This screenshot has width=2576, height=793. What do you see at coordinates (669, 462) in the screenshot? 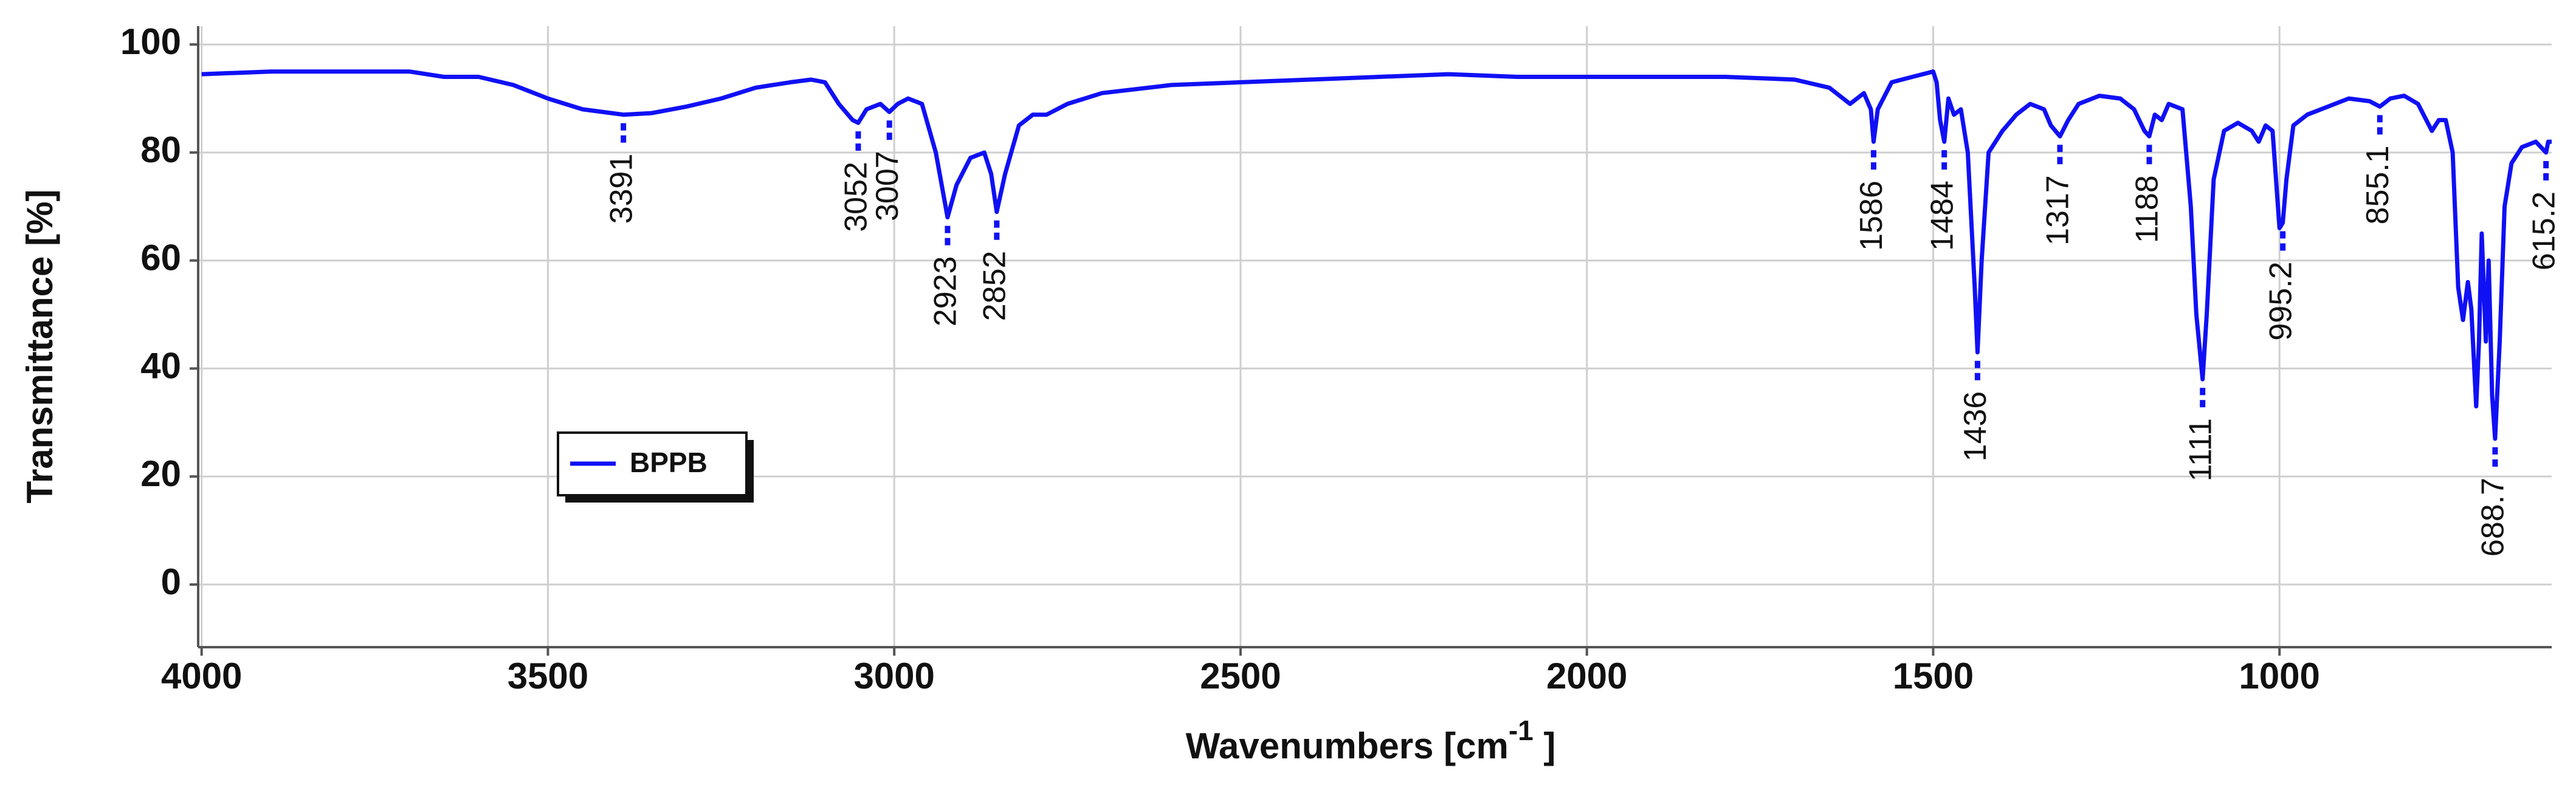
I see `legend-label: BPPB` at bounding box center [669, 462].